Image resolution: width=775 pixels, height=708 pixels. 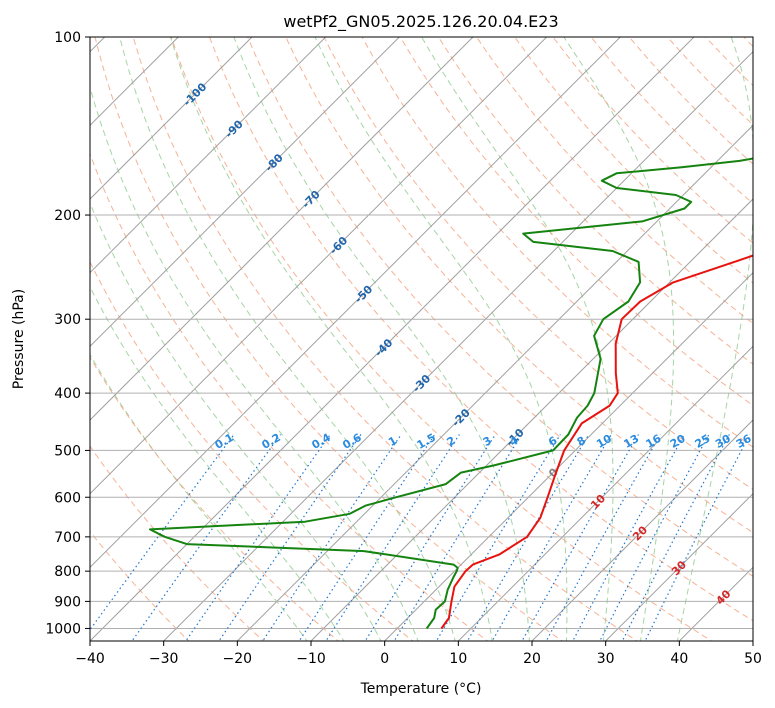 I want to click on mixing-ratio-label: 16, so click(x=654, y=441).